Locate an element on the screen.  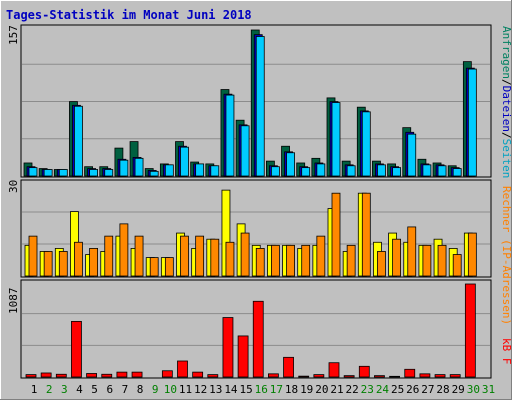
day-label: 4 is located at coordinates (79, 389).